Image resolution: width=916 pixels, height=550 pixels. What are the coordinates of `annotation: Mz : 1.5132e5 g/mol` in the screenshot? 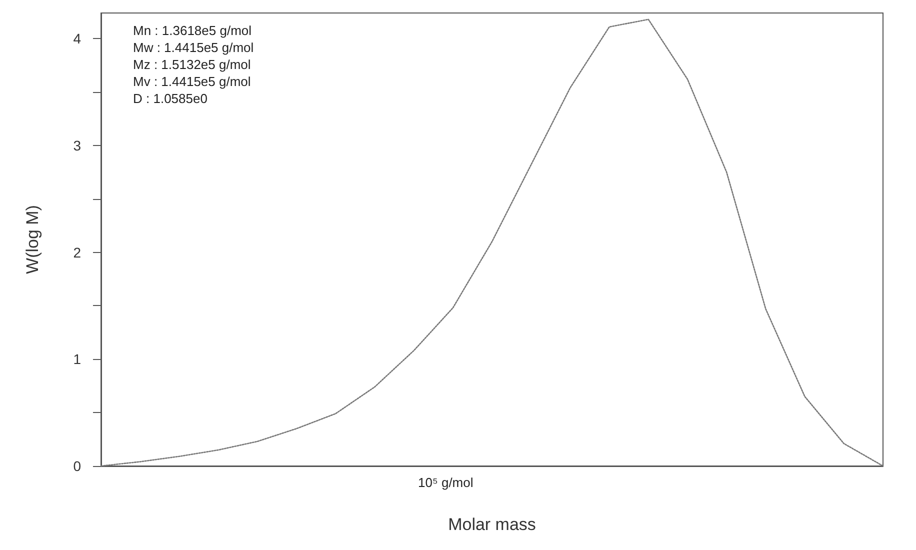 It's located at (192, 64).